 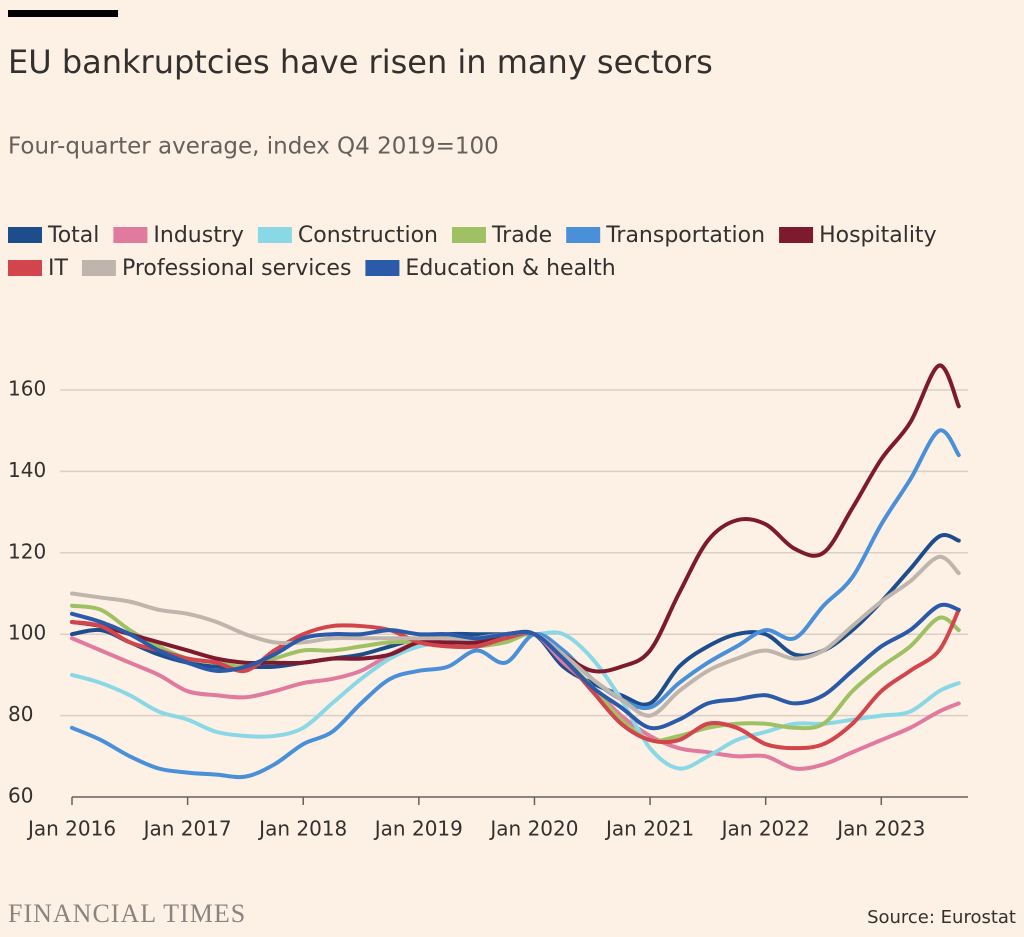 What do you see at coordinates (63, 13) in the screenshot?
I see `top-bar` at bounding box center [63, 13].